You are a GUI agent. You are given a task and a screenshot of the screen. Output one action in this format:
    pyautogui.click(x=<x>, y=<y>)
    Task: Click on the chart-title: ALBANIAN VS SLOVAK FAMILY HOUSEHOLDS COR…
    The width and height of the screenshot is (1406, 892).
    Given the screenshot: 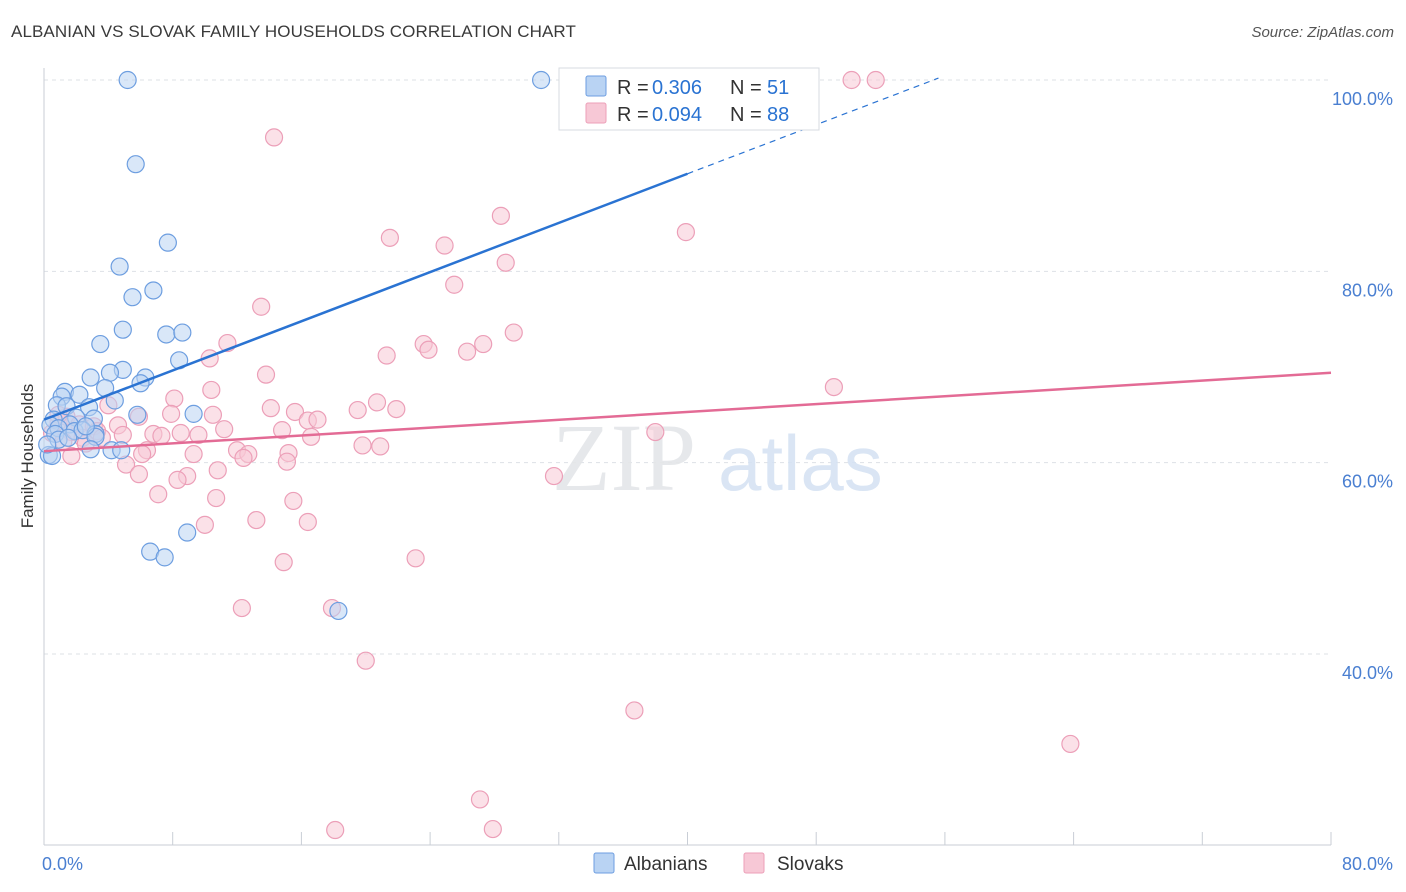 What is the action you would take?
    pyautogui.click(x=293, y=31)
    